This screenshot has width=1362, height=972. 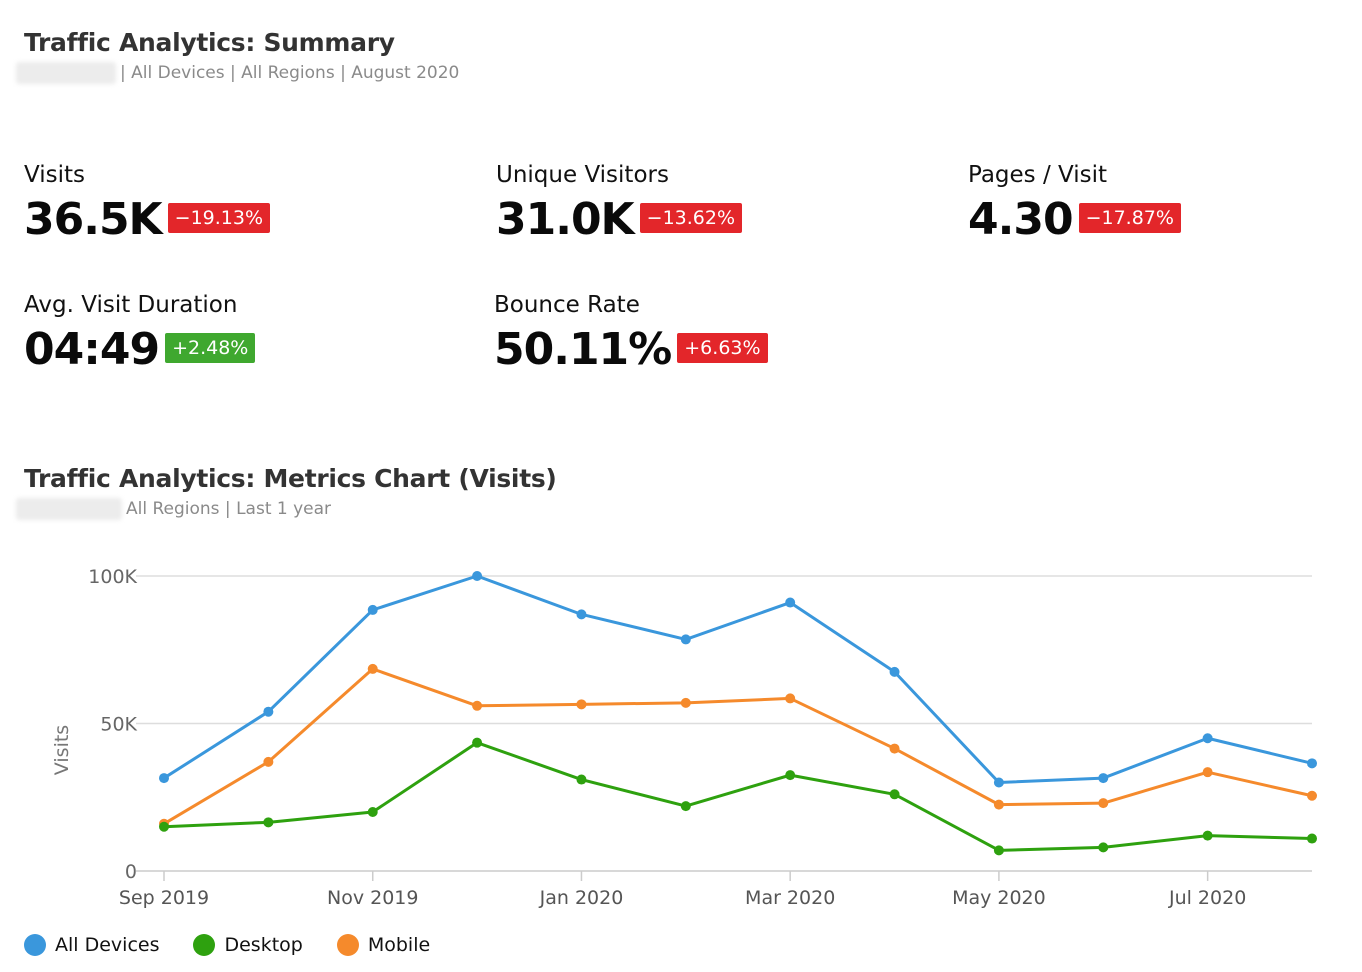 What do you see at coordinates (210, 347) in the screenshot?
I see `change-badge: +2.48%` at bounding box center [210, 347].